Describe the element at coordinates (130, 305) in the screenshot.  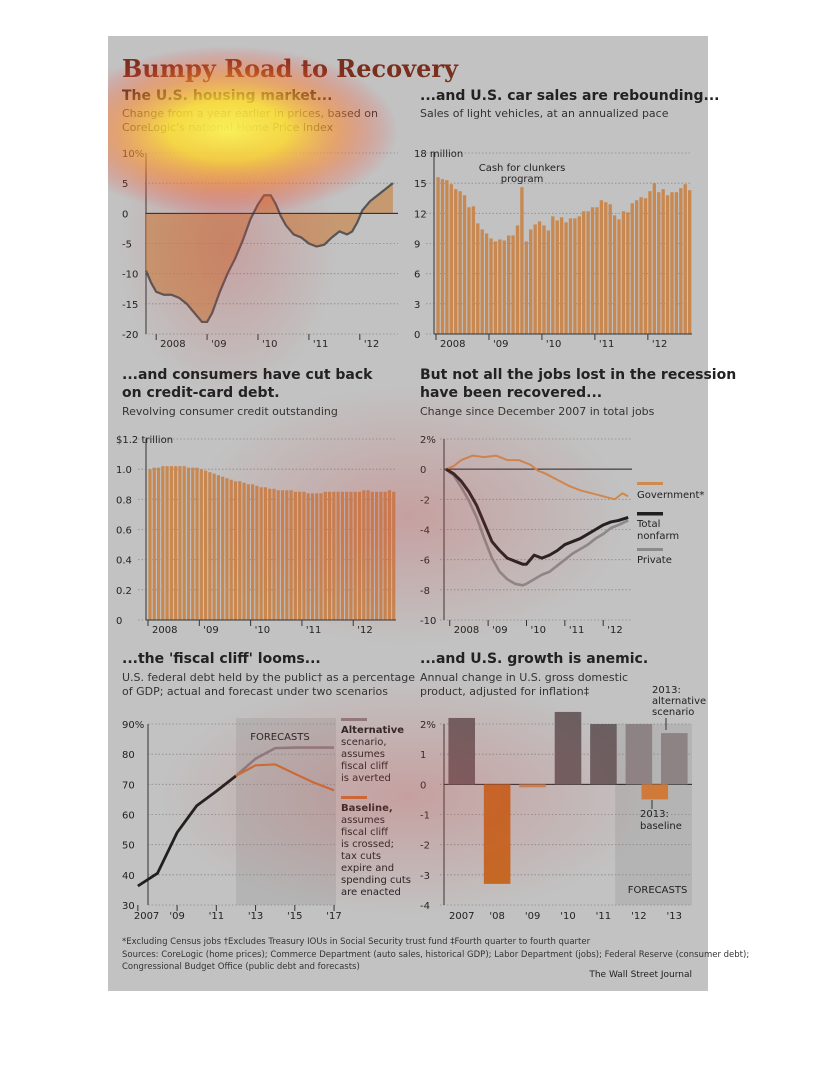
I see `housing-ytick-label: -15` at that location.